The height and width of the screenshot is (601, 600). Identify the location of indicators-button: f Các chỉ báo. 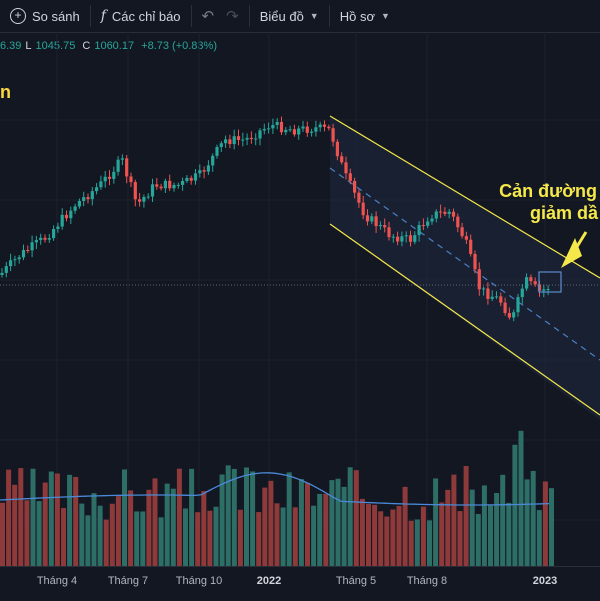
(141, 16).